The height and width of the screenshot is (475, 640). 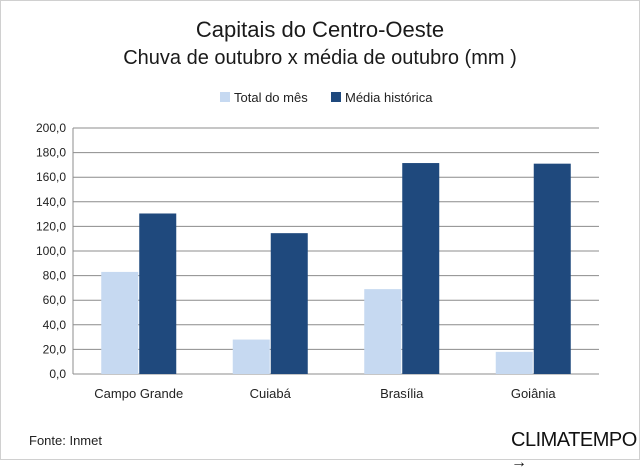 I want to click on legend-label: Média histórica, so click(x=389, y=97).